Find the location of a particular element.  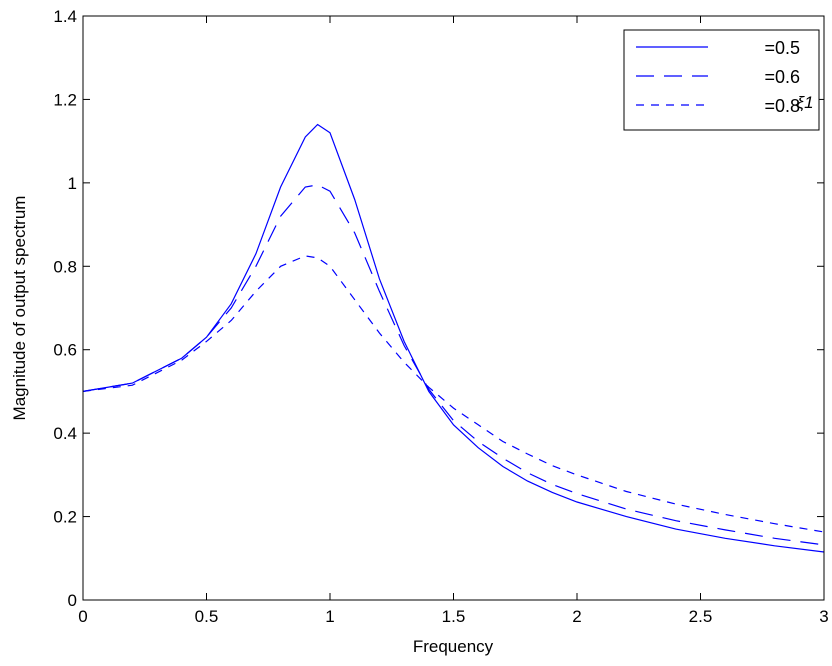

y-tick-label: 0 is located at coordinates (72, 600).